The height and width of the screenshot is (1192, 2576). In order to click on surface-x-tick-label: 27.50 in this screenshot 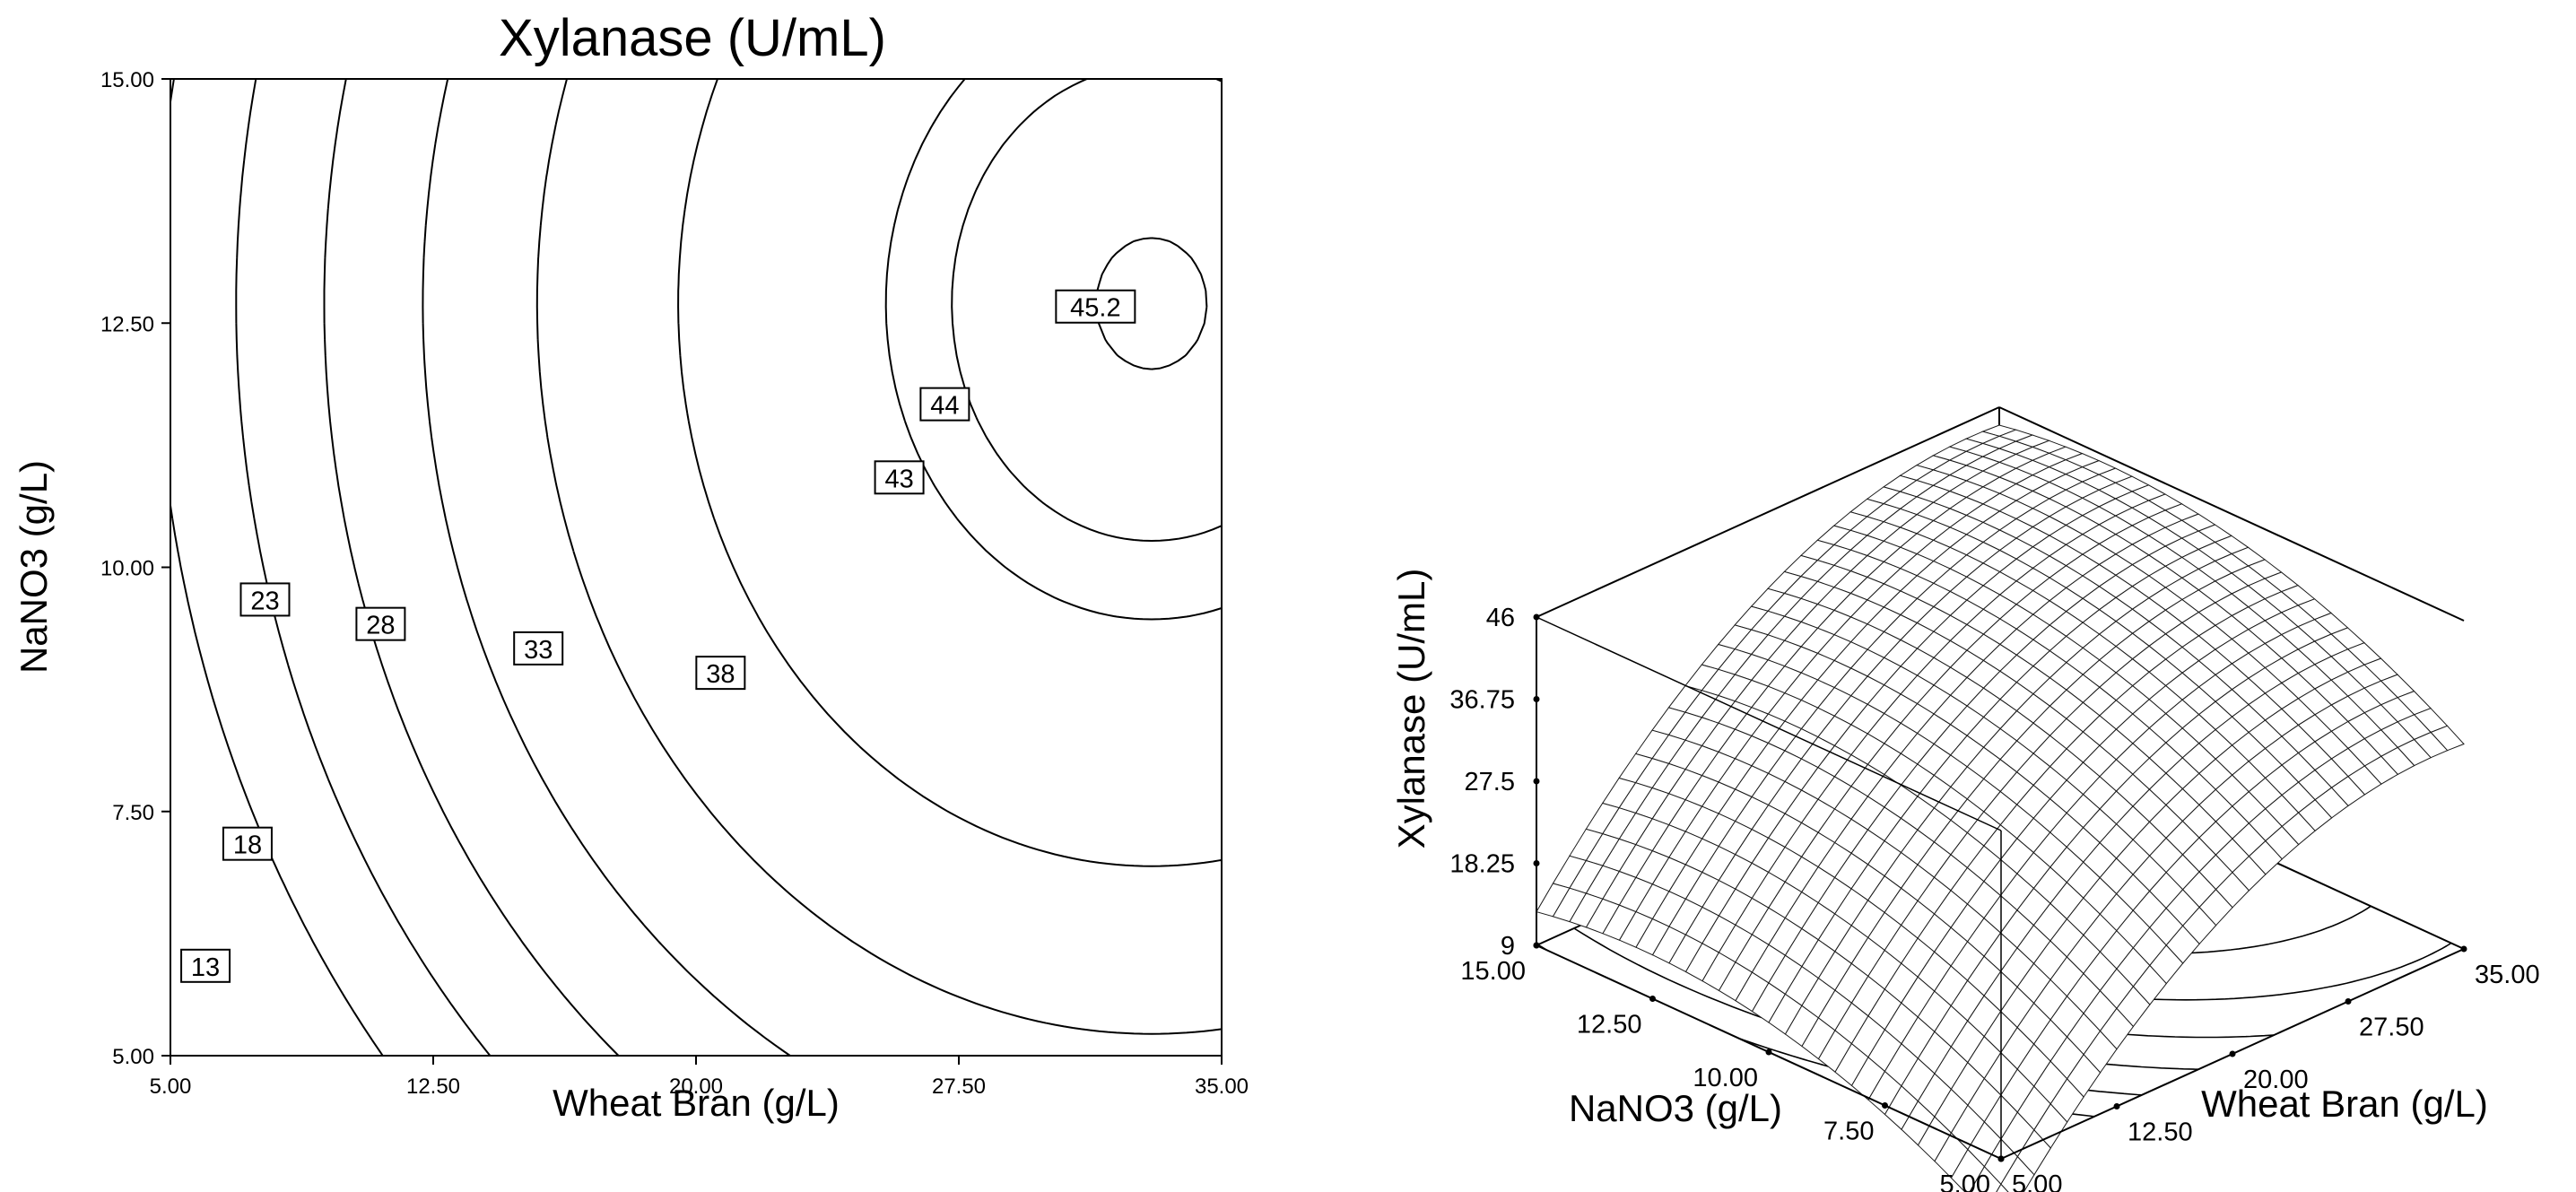, I will do `click(2391, 1028)`.